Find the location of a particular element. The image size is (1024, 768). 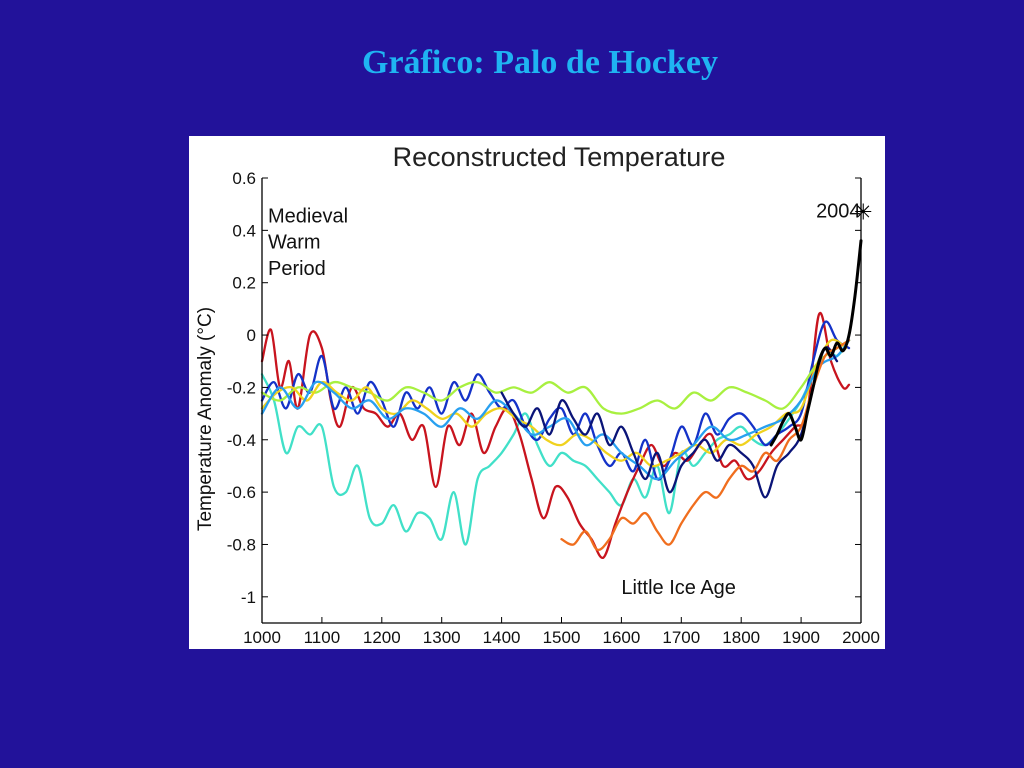

y-tick-label: 0.6 is located at coordinates (244, 178).